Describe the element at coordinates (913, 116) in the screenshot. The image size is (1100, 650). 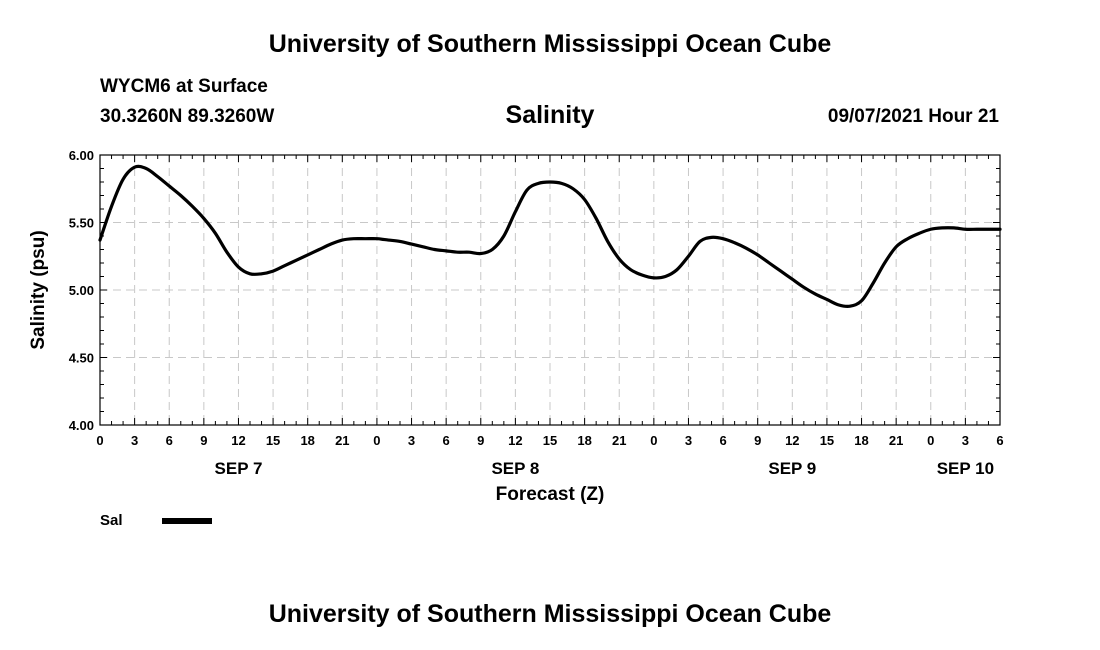
I see `run-time: 09/07/2021 Hour 21` at that location.